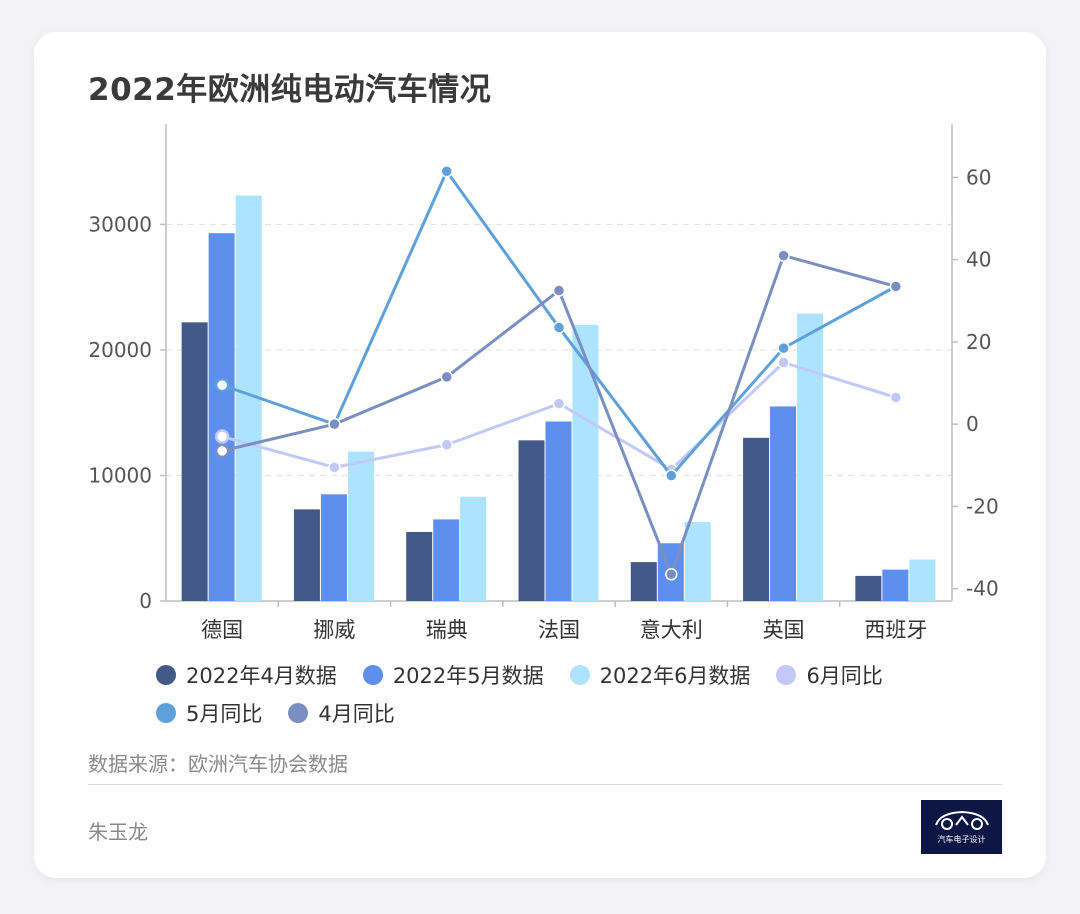 This screenshot has height=914, width=1080. Describe the element at coordinates (972, 424) in the screenshot. I see `right-tick-label: 0` at that location.